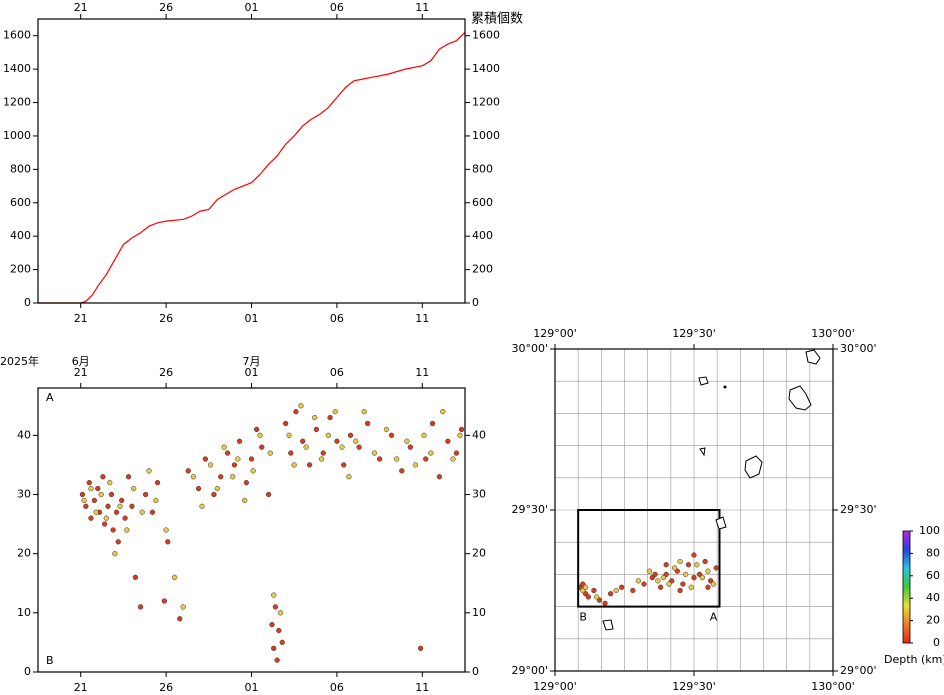 The image size is (944, 695). What do you see at coordinates (929, 530) in the screenshot?
I see `colorbar-tick-label: 100` at bounding box center [929, 530].